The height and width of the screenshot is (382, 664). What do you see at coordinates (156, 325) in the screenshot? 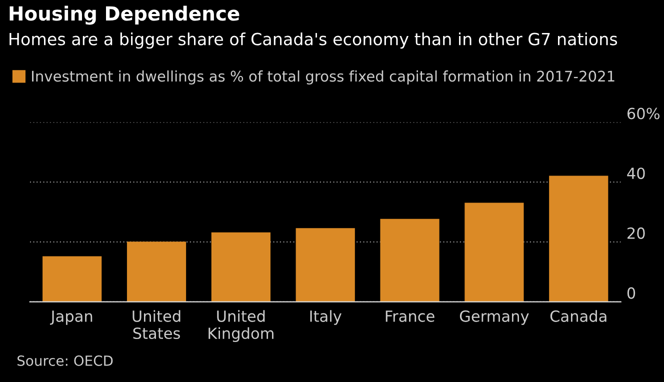
I see `x-tick-label: United States` at bounding box center [156, 325].